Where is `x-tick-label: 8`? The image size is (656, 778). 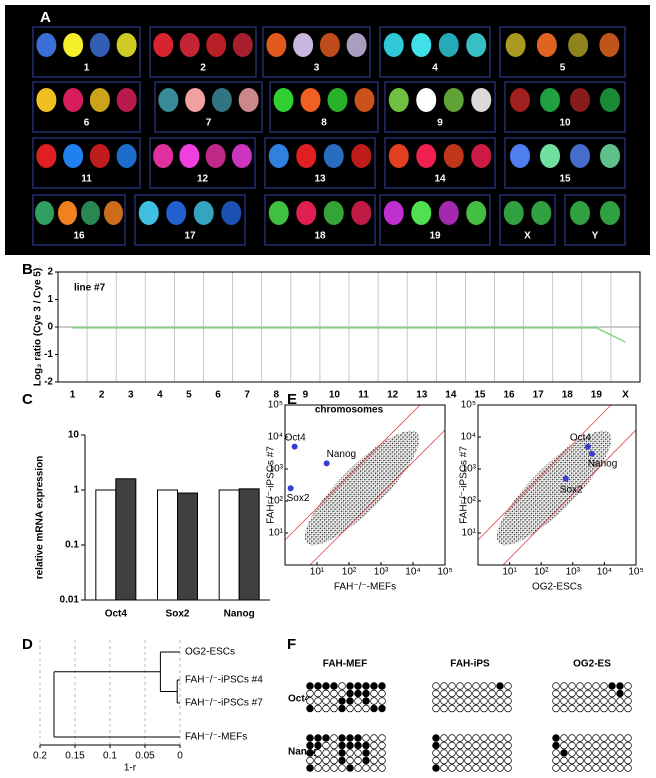
x-tick-label: 8 is located at coordinates (276, 395).